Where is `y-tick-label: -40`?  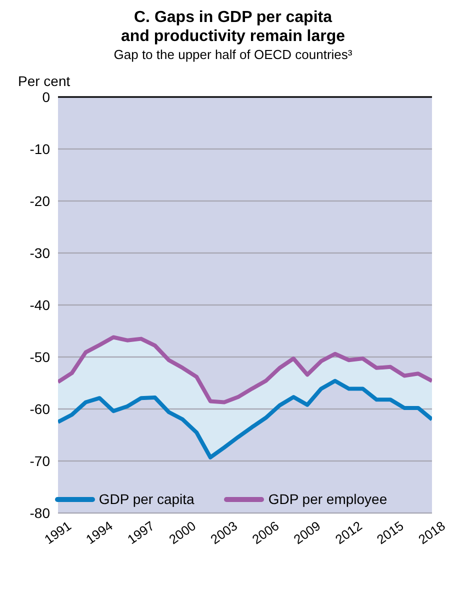 y-tick-label: -40 is located at coordinates (40, 304).